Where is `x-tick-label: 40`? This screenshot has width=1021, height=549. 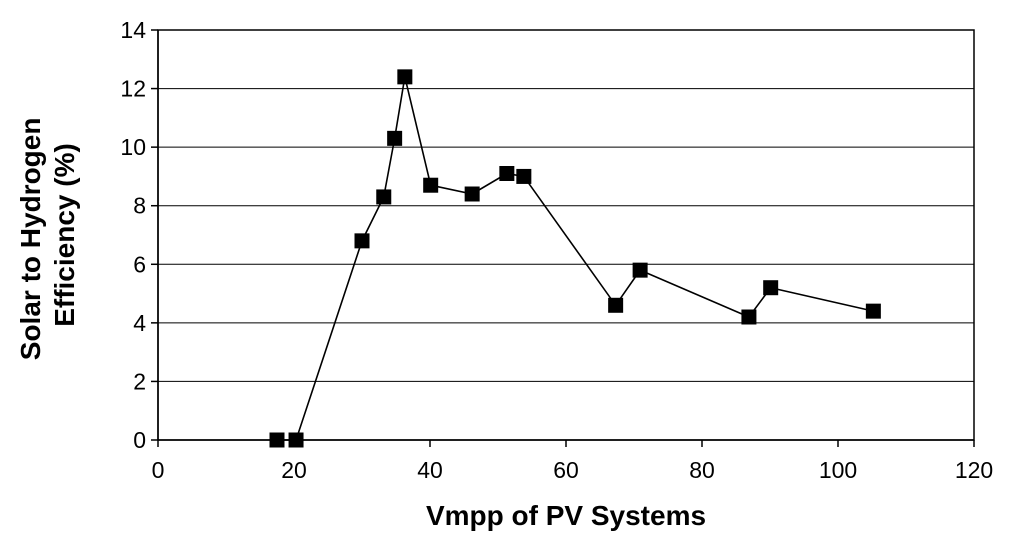
x-tick-label: 40 is located at coordinates (430, 470).